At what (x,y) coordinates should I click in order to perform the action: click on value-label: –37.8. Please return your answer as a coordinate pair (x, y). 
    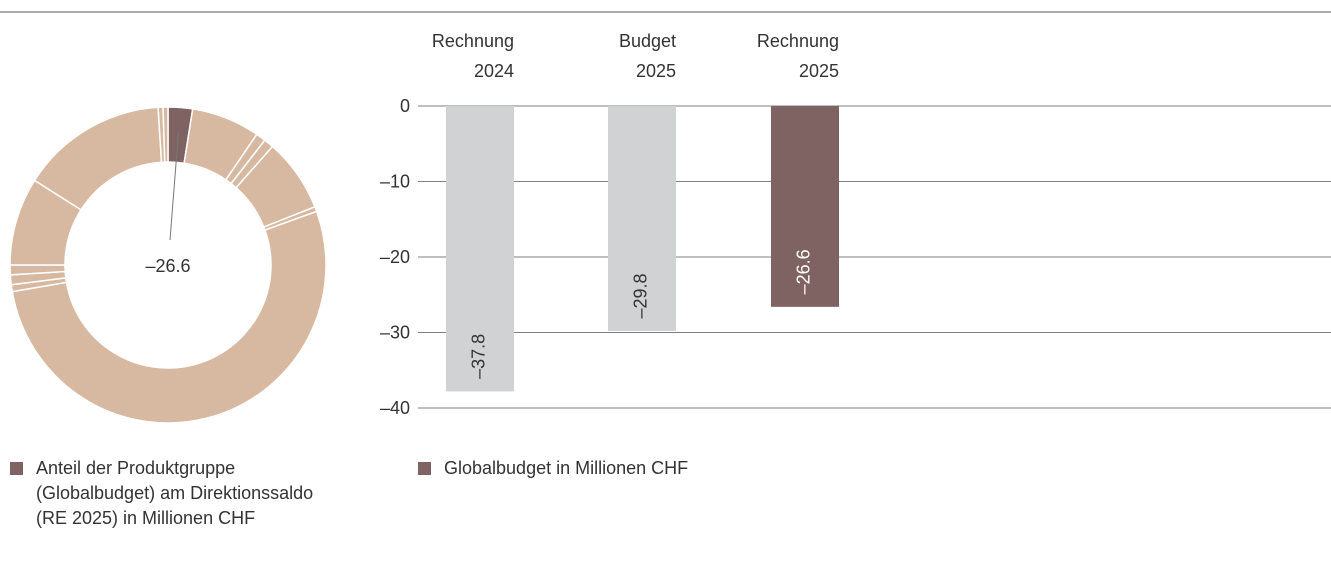
    Looking at the image, I should click on (479, 356).